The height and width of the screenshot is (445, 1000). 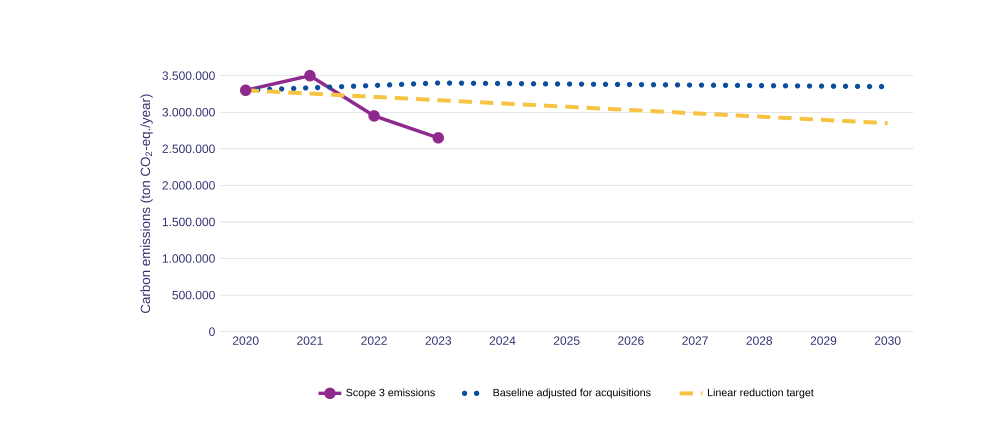 What do you see at coordinates (188, 222) in the screenshot?
I see `y-tick-label: 1.500.000` at bounding box center [188, 222].